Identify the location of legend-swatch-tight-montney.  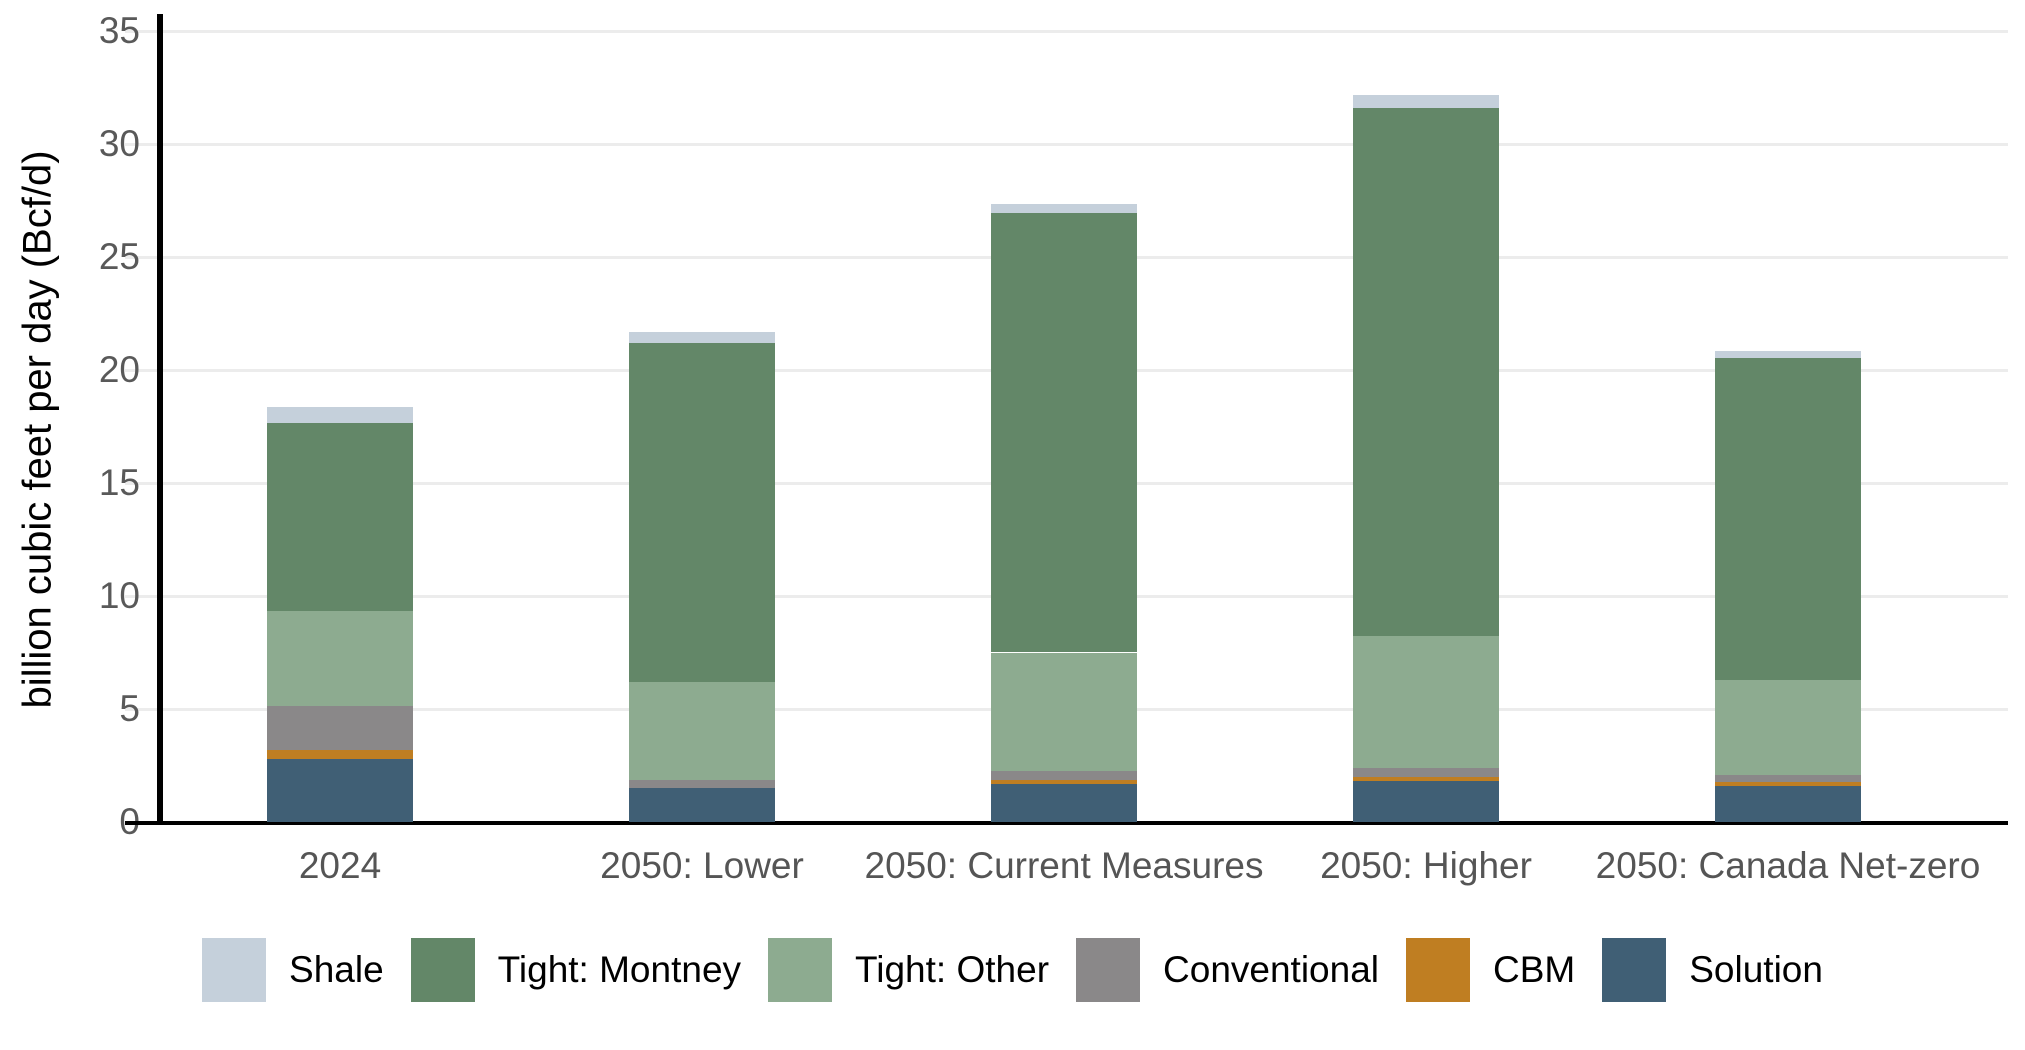
(442, 970).